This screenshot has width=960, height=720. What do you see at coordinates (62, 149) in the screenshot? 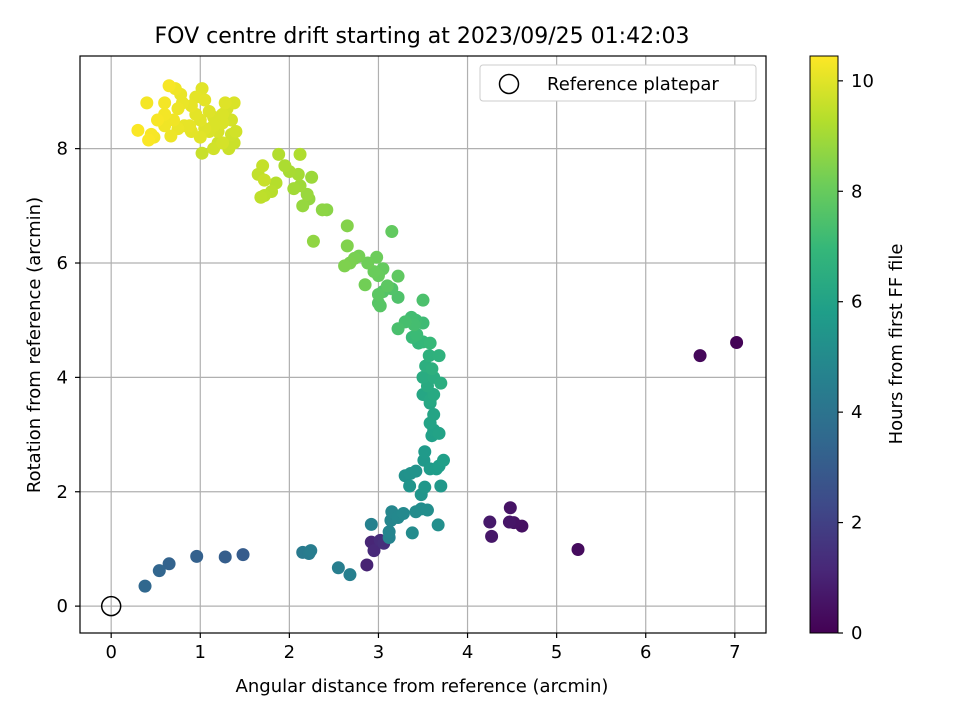
I see `y-tick-label: 8` at bounding box center [62, 149].